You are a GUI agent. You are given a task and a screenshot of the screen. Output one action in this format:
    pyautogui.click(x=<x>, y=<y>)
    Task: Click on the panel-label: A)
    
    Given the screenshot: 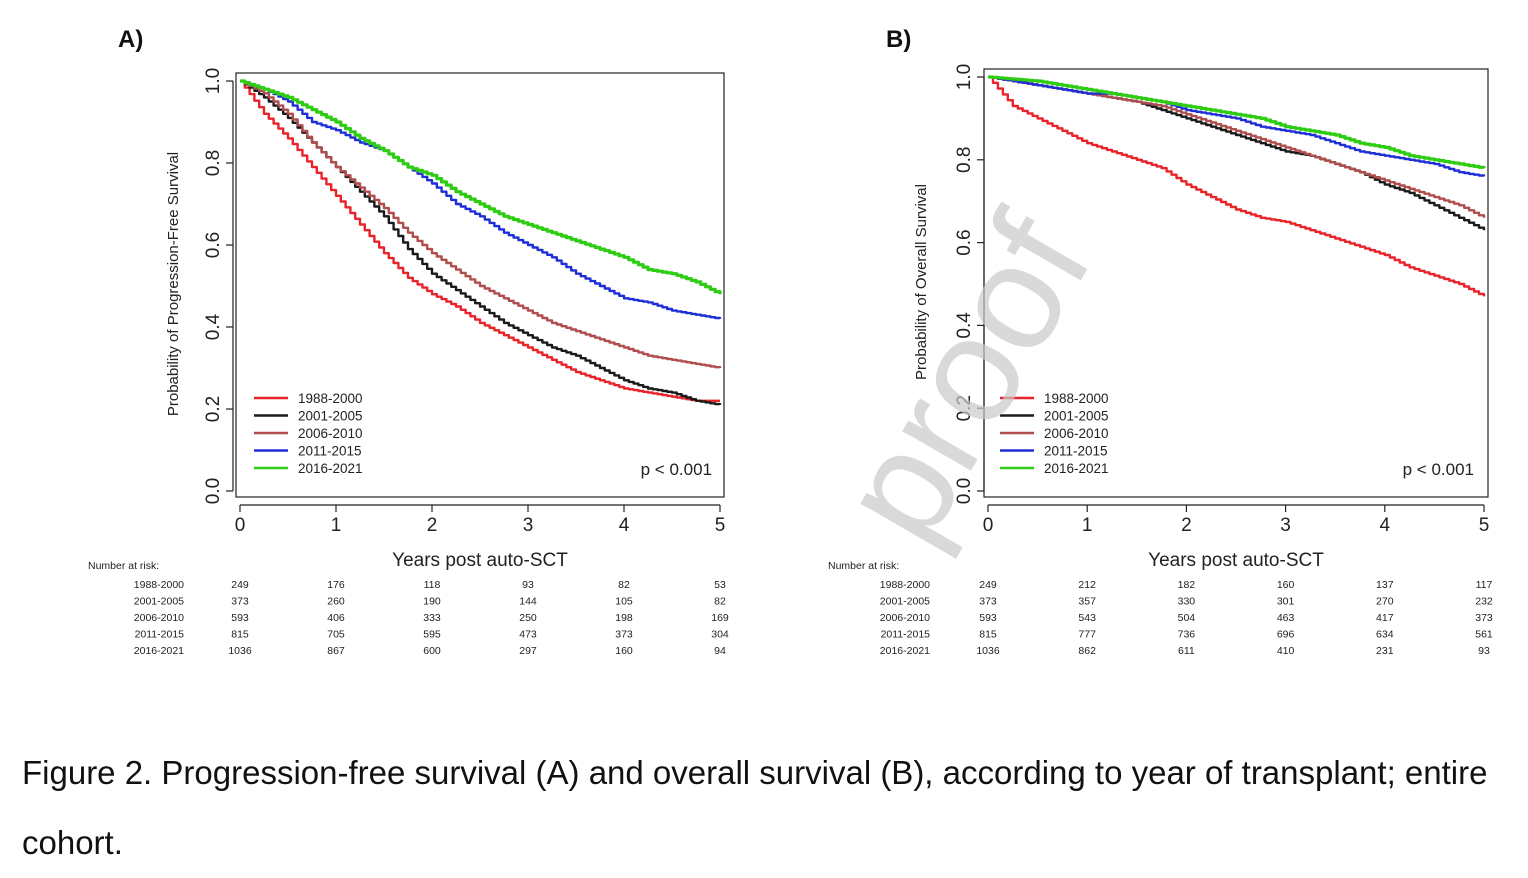 What is the action you would take?
    pyautogui.click(x=130, y=39)
    